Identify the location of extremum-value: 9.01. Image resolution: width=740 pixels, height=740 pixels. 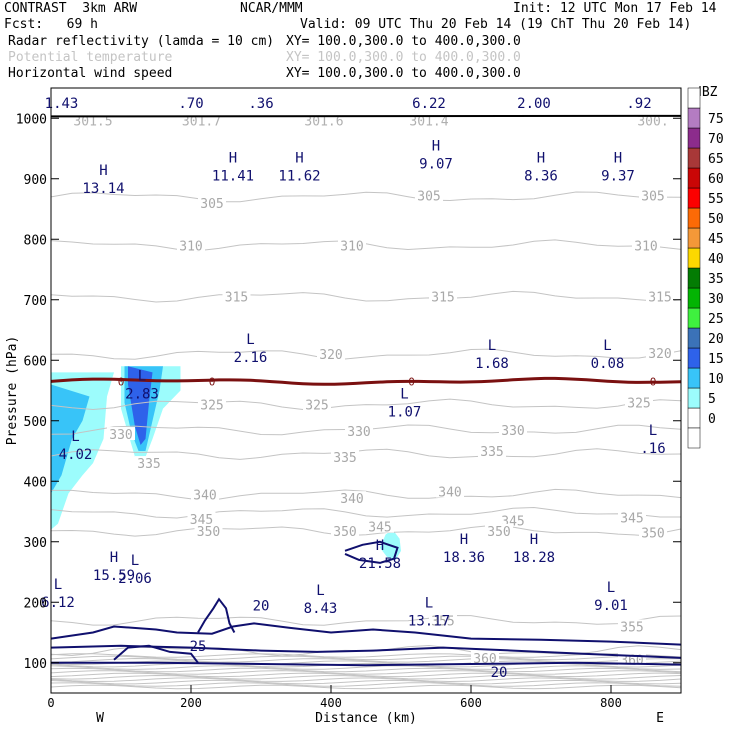
(611, 606).